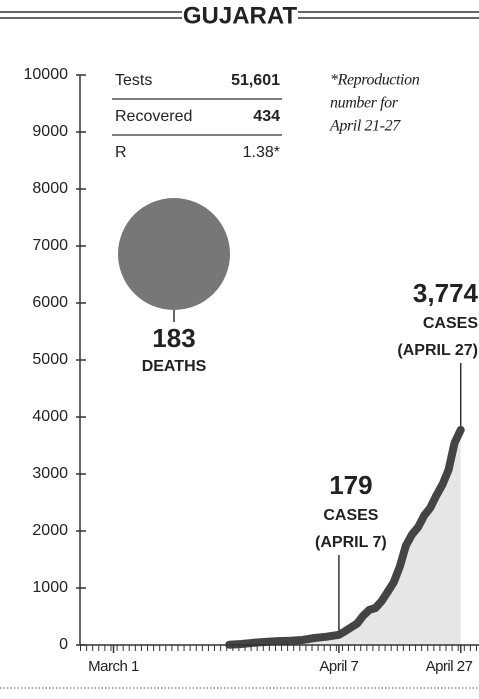 The height and width of the screenshot is (699, 479). I want to click on chart-title: GUJARAT, so click(240, 15).